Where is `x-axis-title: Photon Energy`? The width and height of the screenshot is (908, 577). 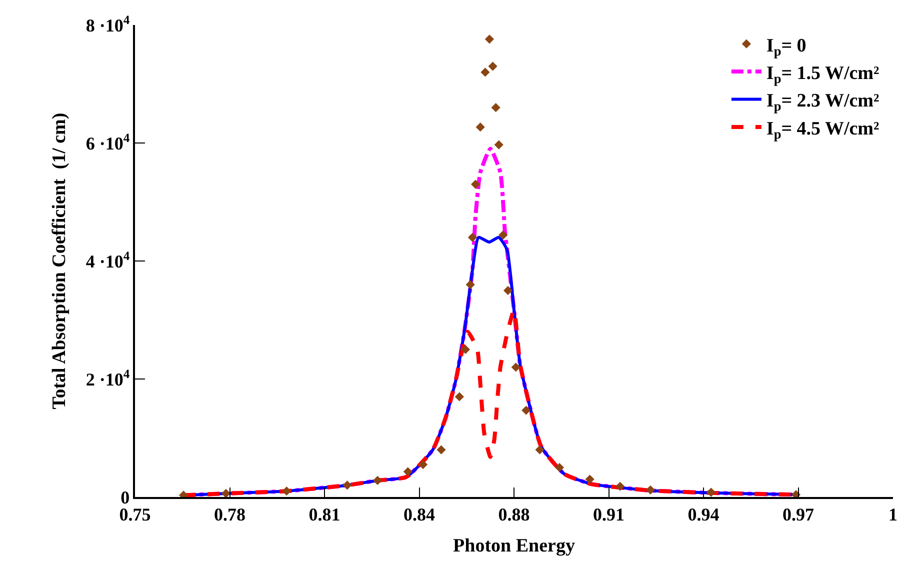 x-axis-title: Photon Energy is located at coordinates (514, 546).